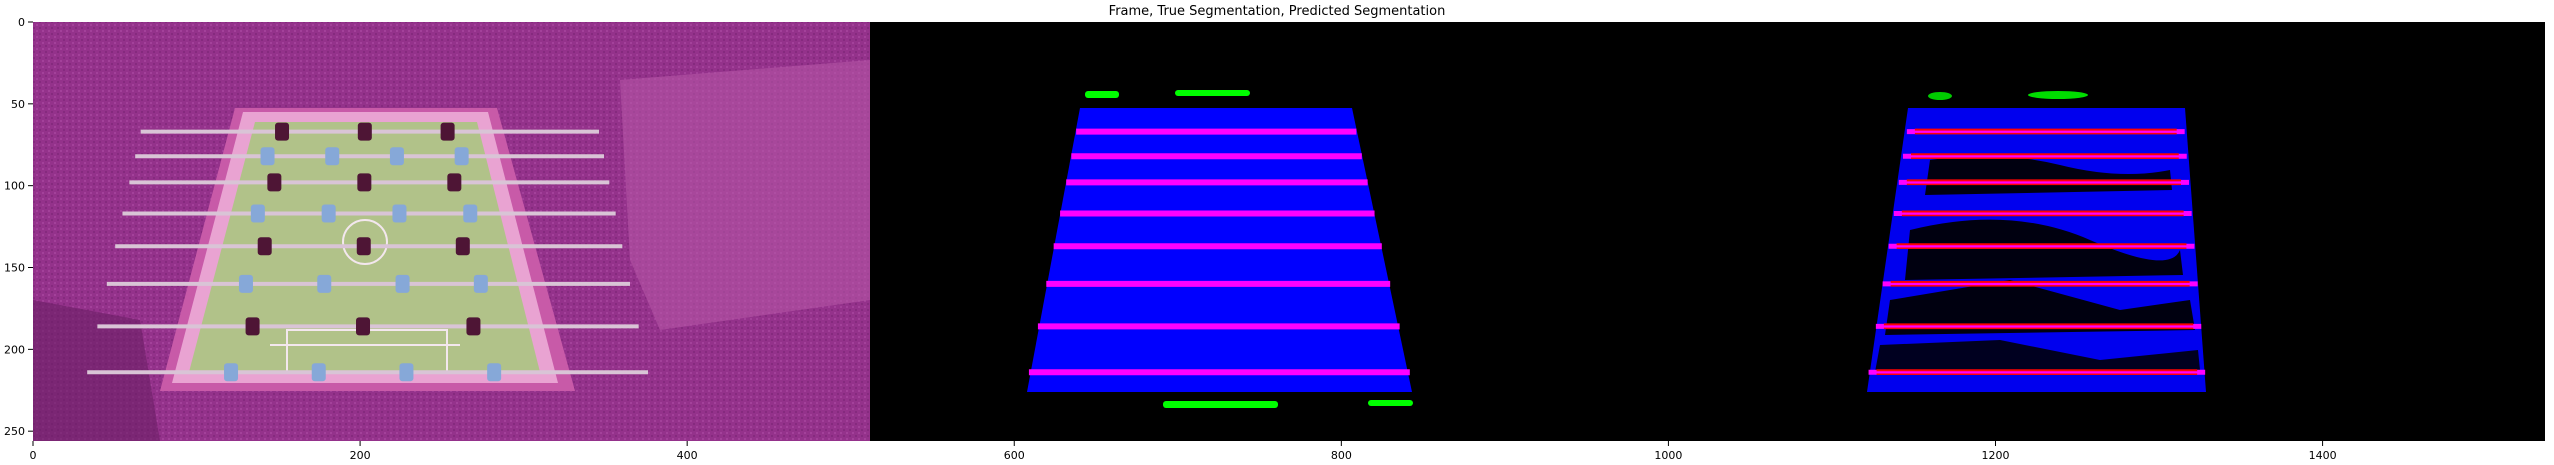  I want to click on x-tick-label: 200, so click(360, 455).